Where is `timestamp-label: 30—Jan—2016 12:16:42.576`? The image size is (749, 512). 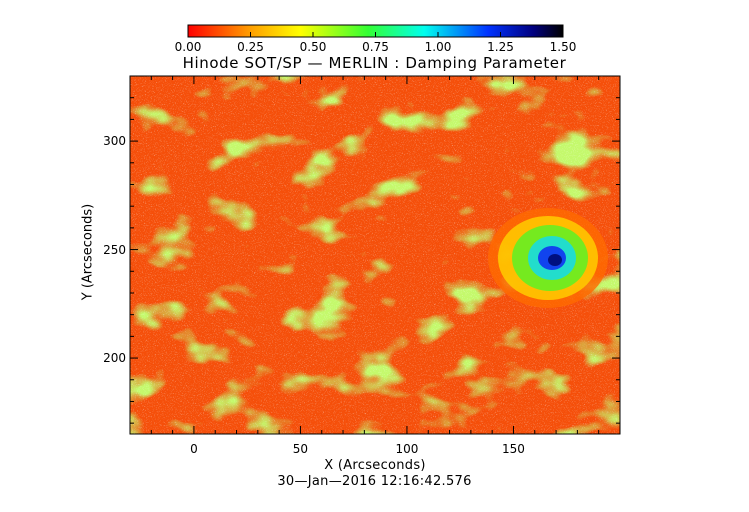
timestamp-label: 30—Jan—2016 12:16:42.576 is located at coordinates (374, 481).